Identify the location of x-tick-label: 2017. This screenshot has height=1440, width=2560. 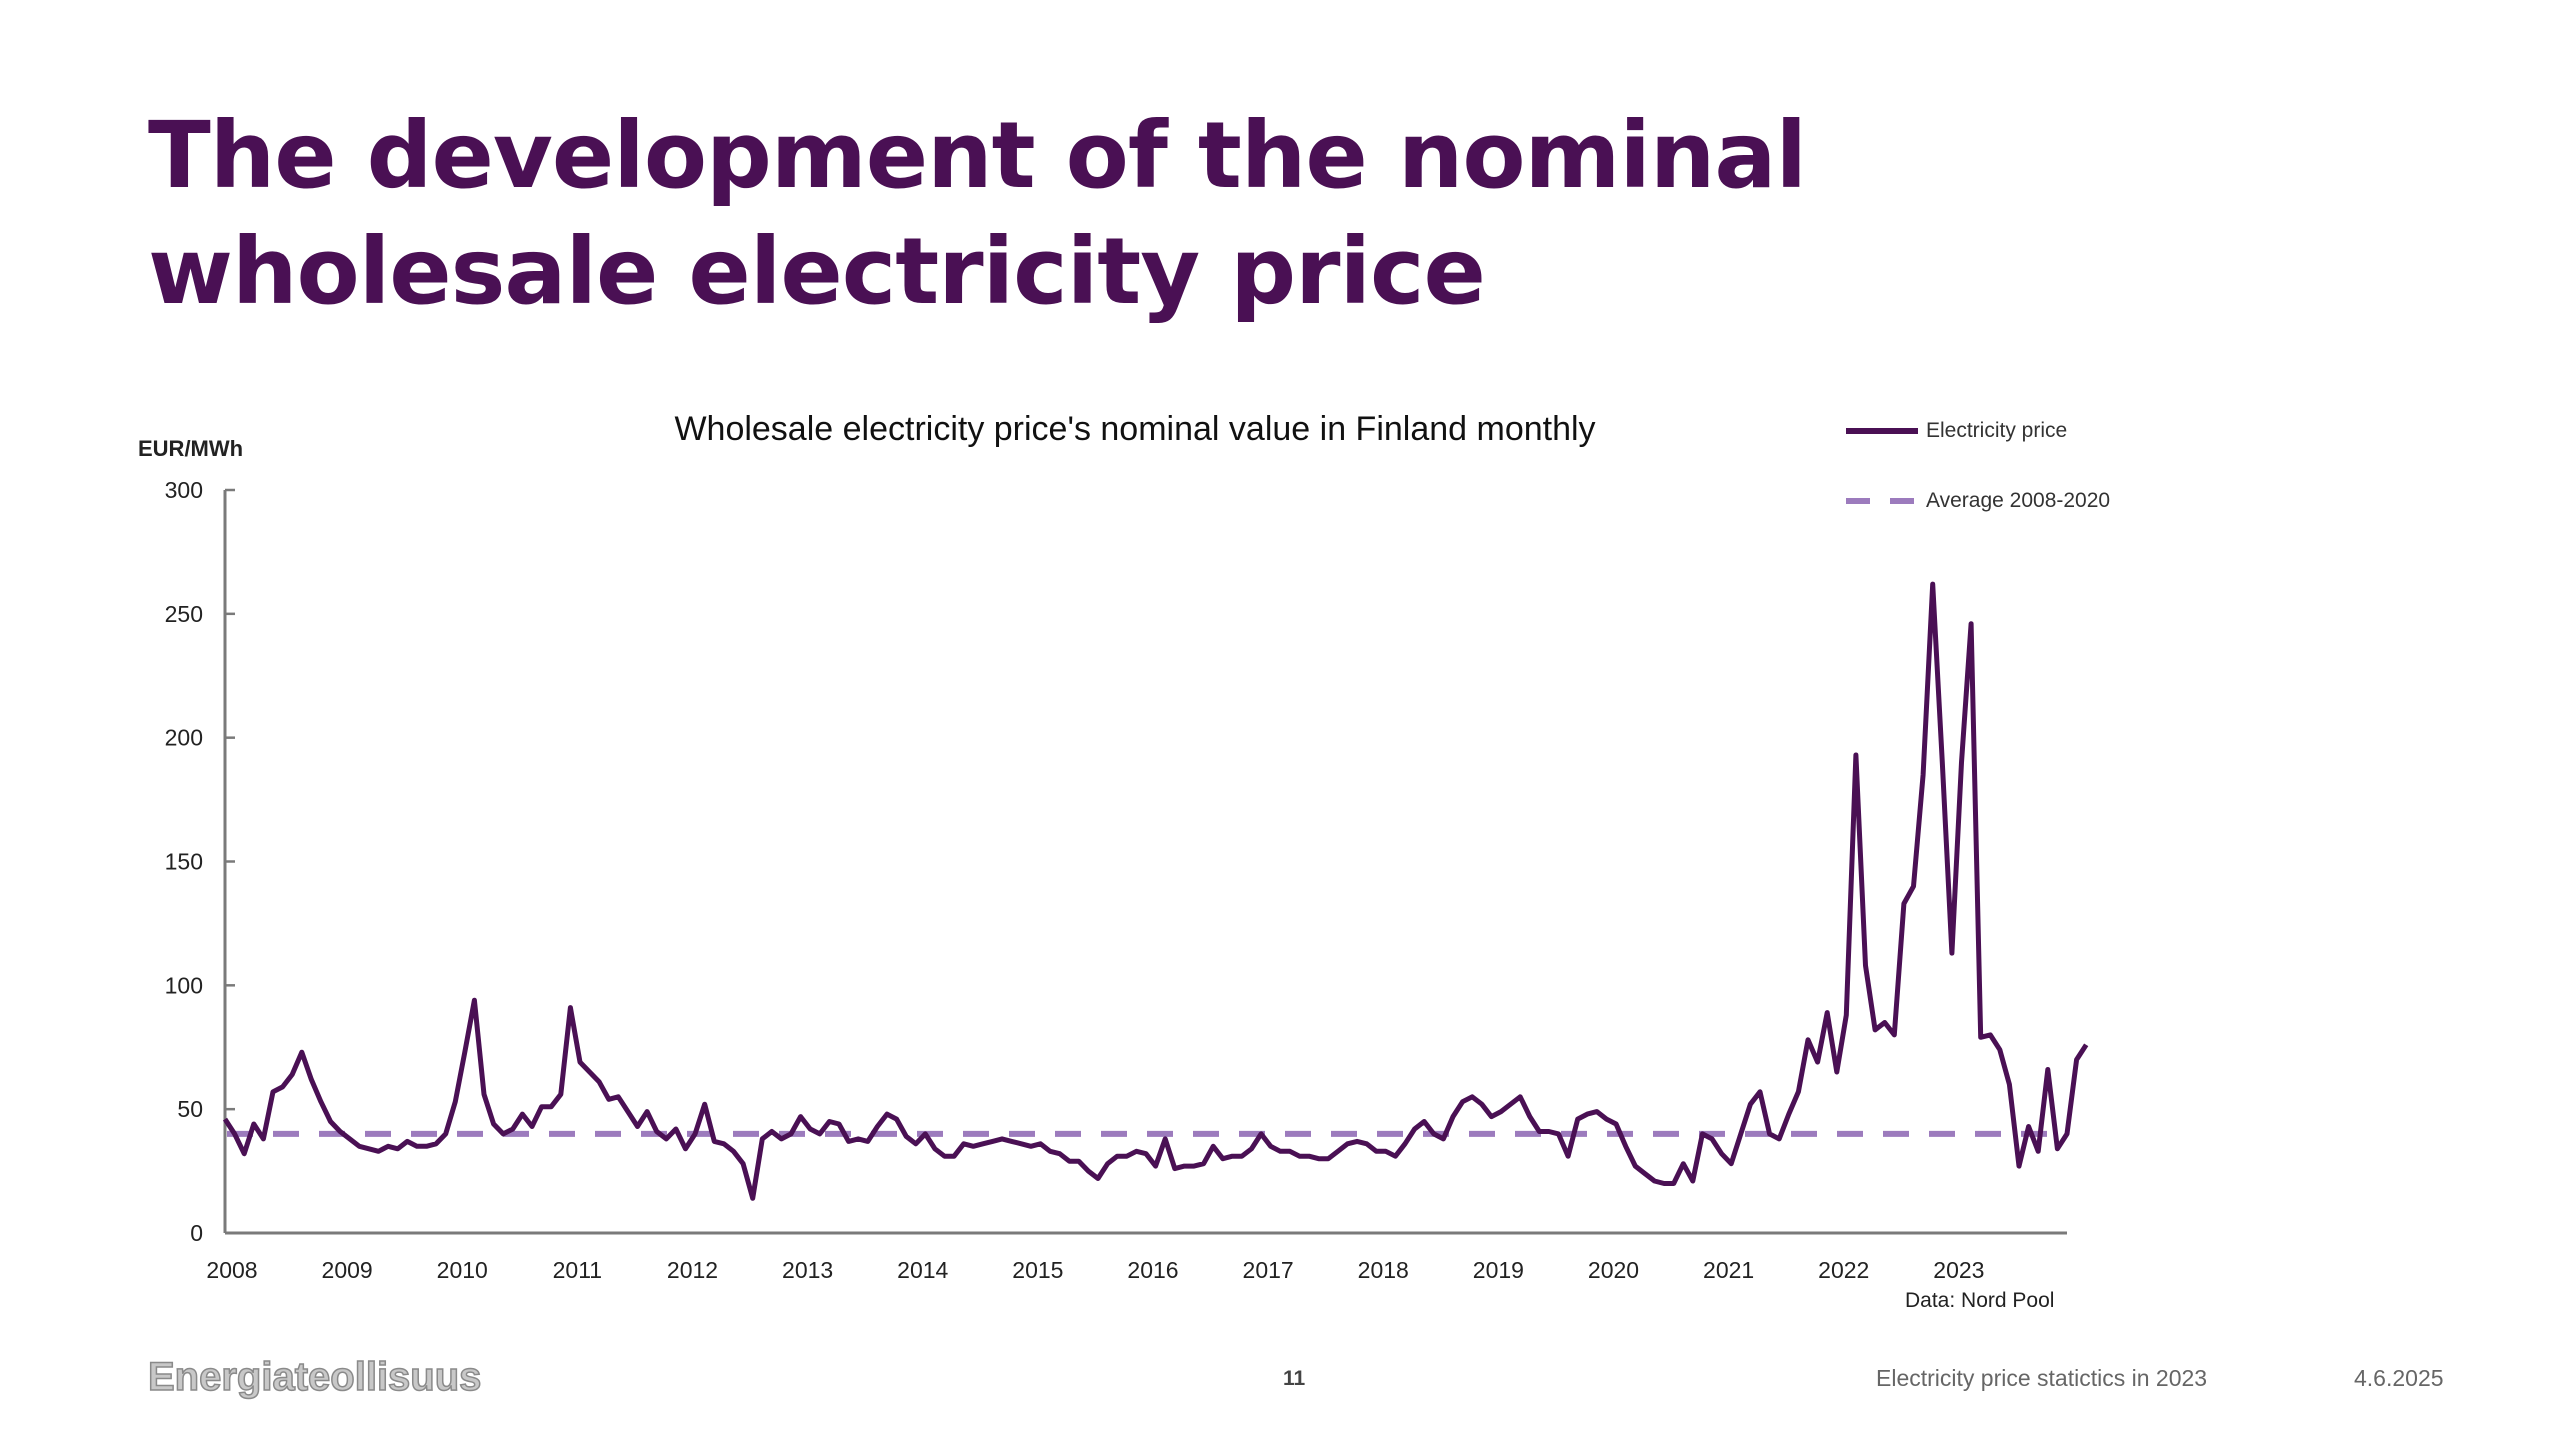
(1268, 1270).